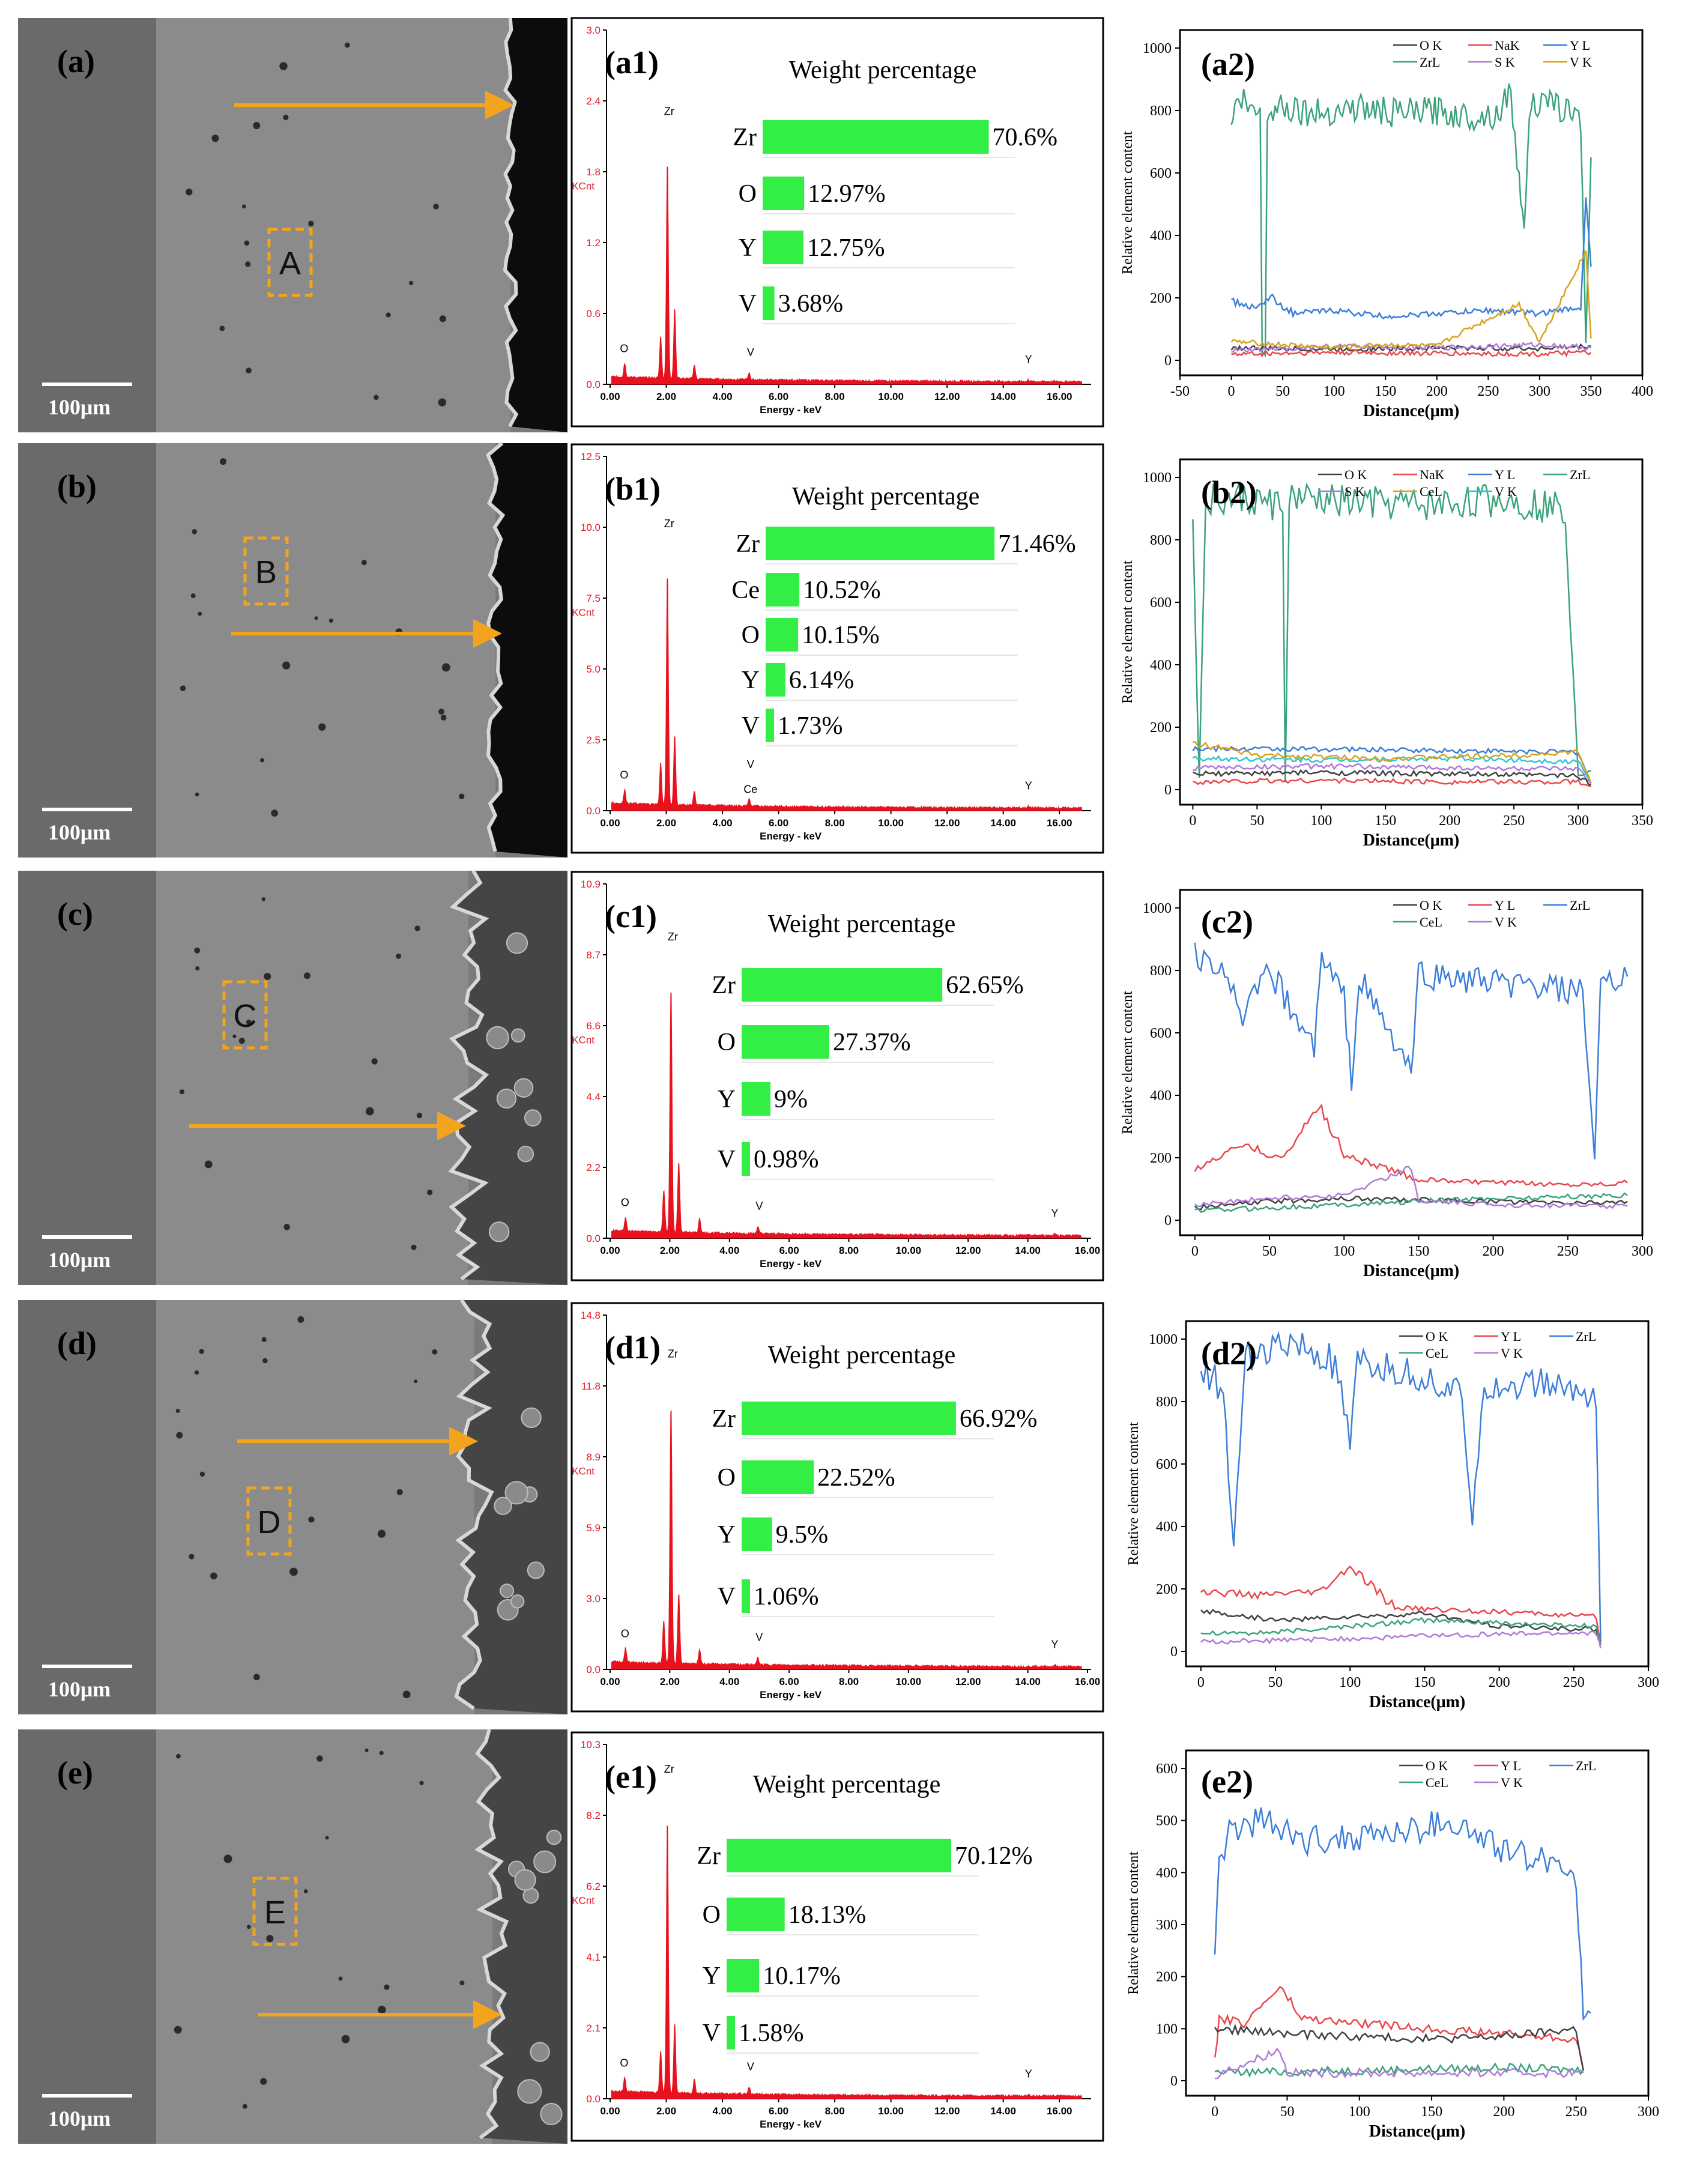 The height and width of the screenshot is (2184, 1682). What do you see at coordinates (1580, 475) in the screenshot?
I see `legend-label: ZrL` at bounding box center [1580, 475].